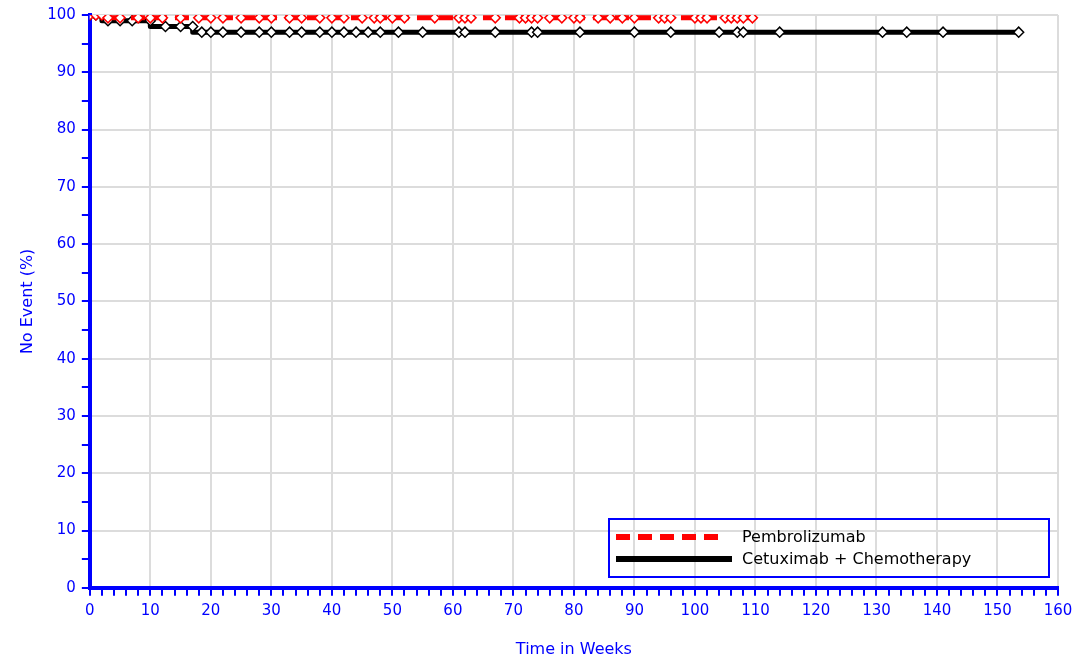 This screenshot has height=667, width=1080. I want to click on y-tick-label: 0, so click(71, 586).